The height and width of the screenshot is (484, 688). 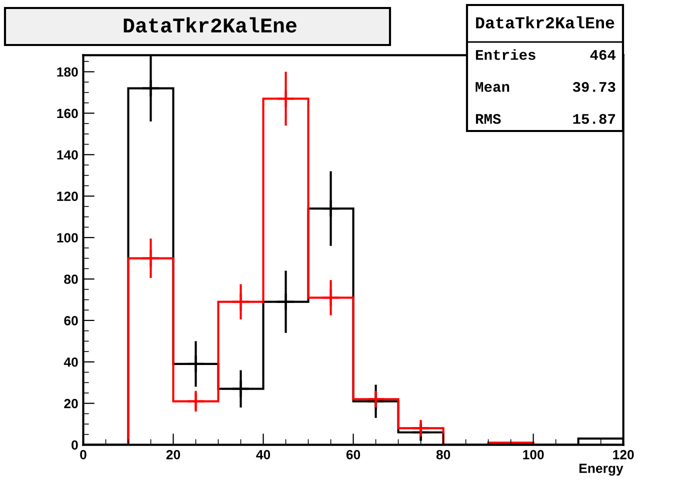 I want to click on text: DataTkr2KalEne, so click(x=545, y=22).